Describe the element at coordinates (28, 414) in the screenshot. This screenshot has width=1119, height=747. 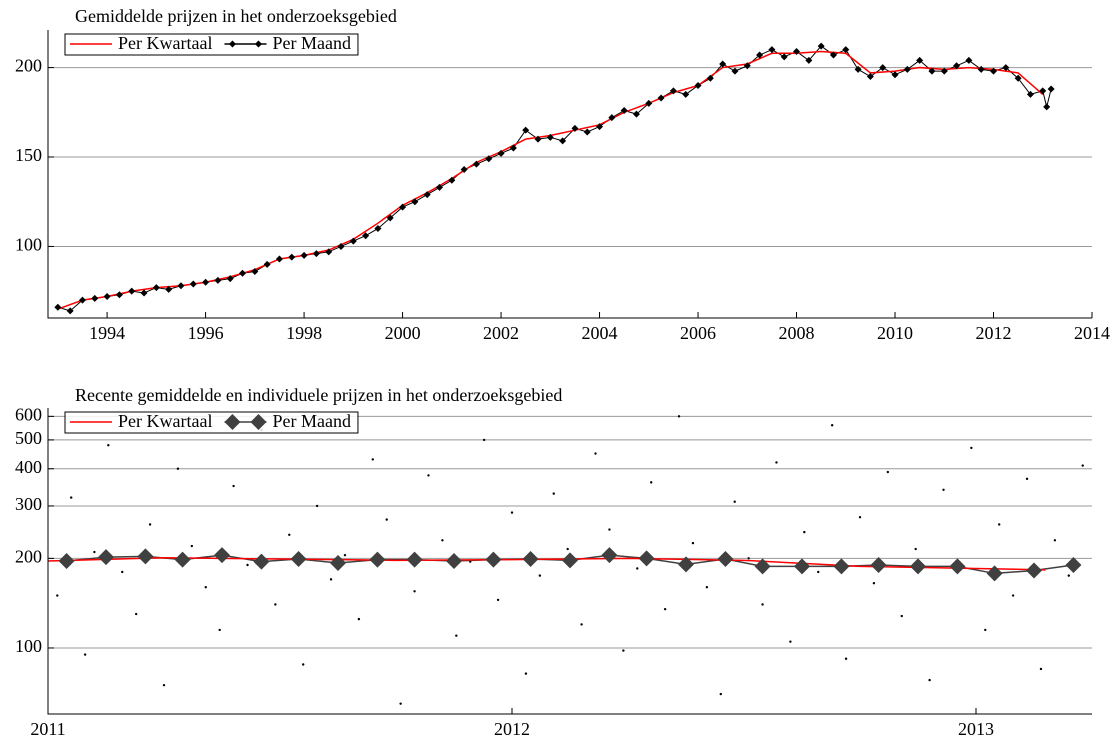
I see `y-tick-label: 600` at that location.